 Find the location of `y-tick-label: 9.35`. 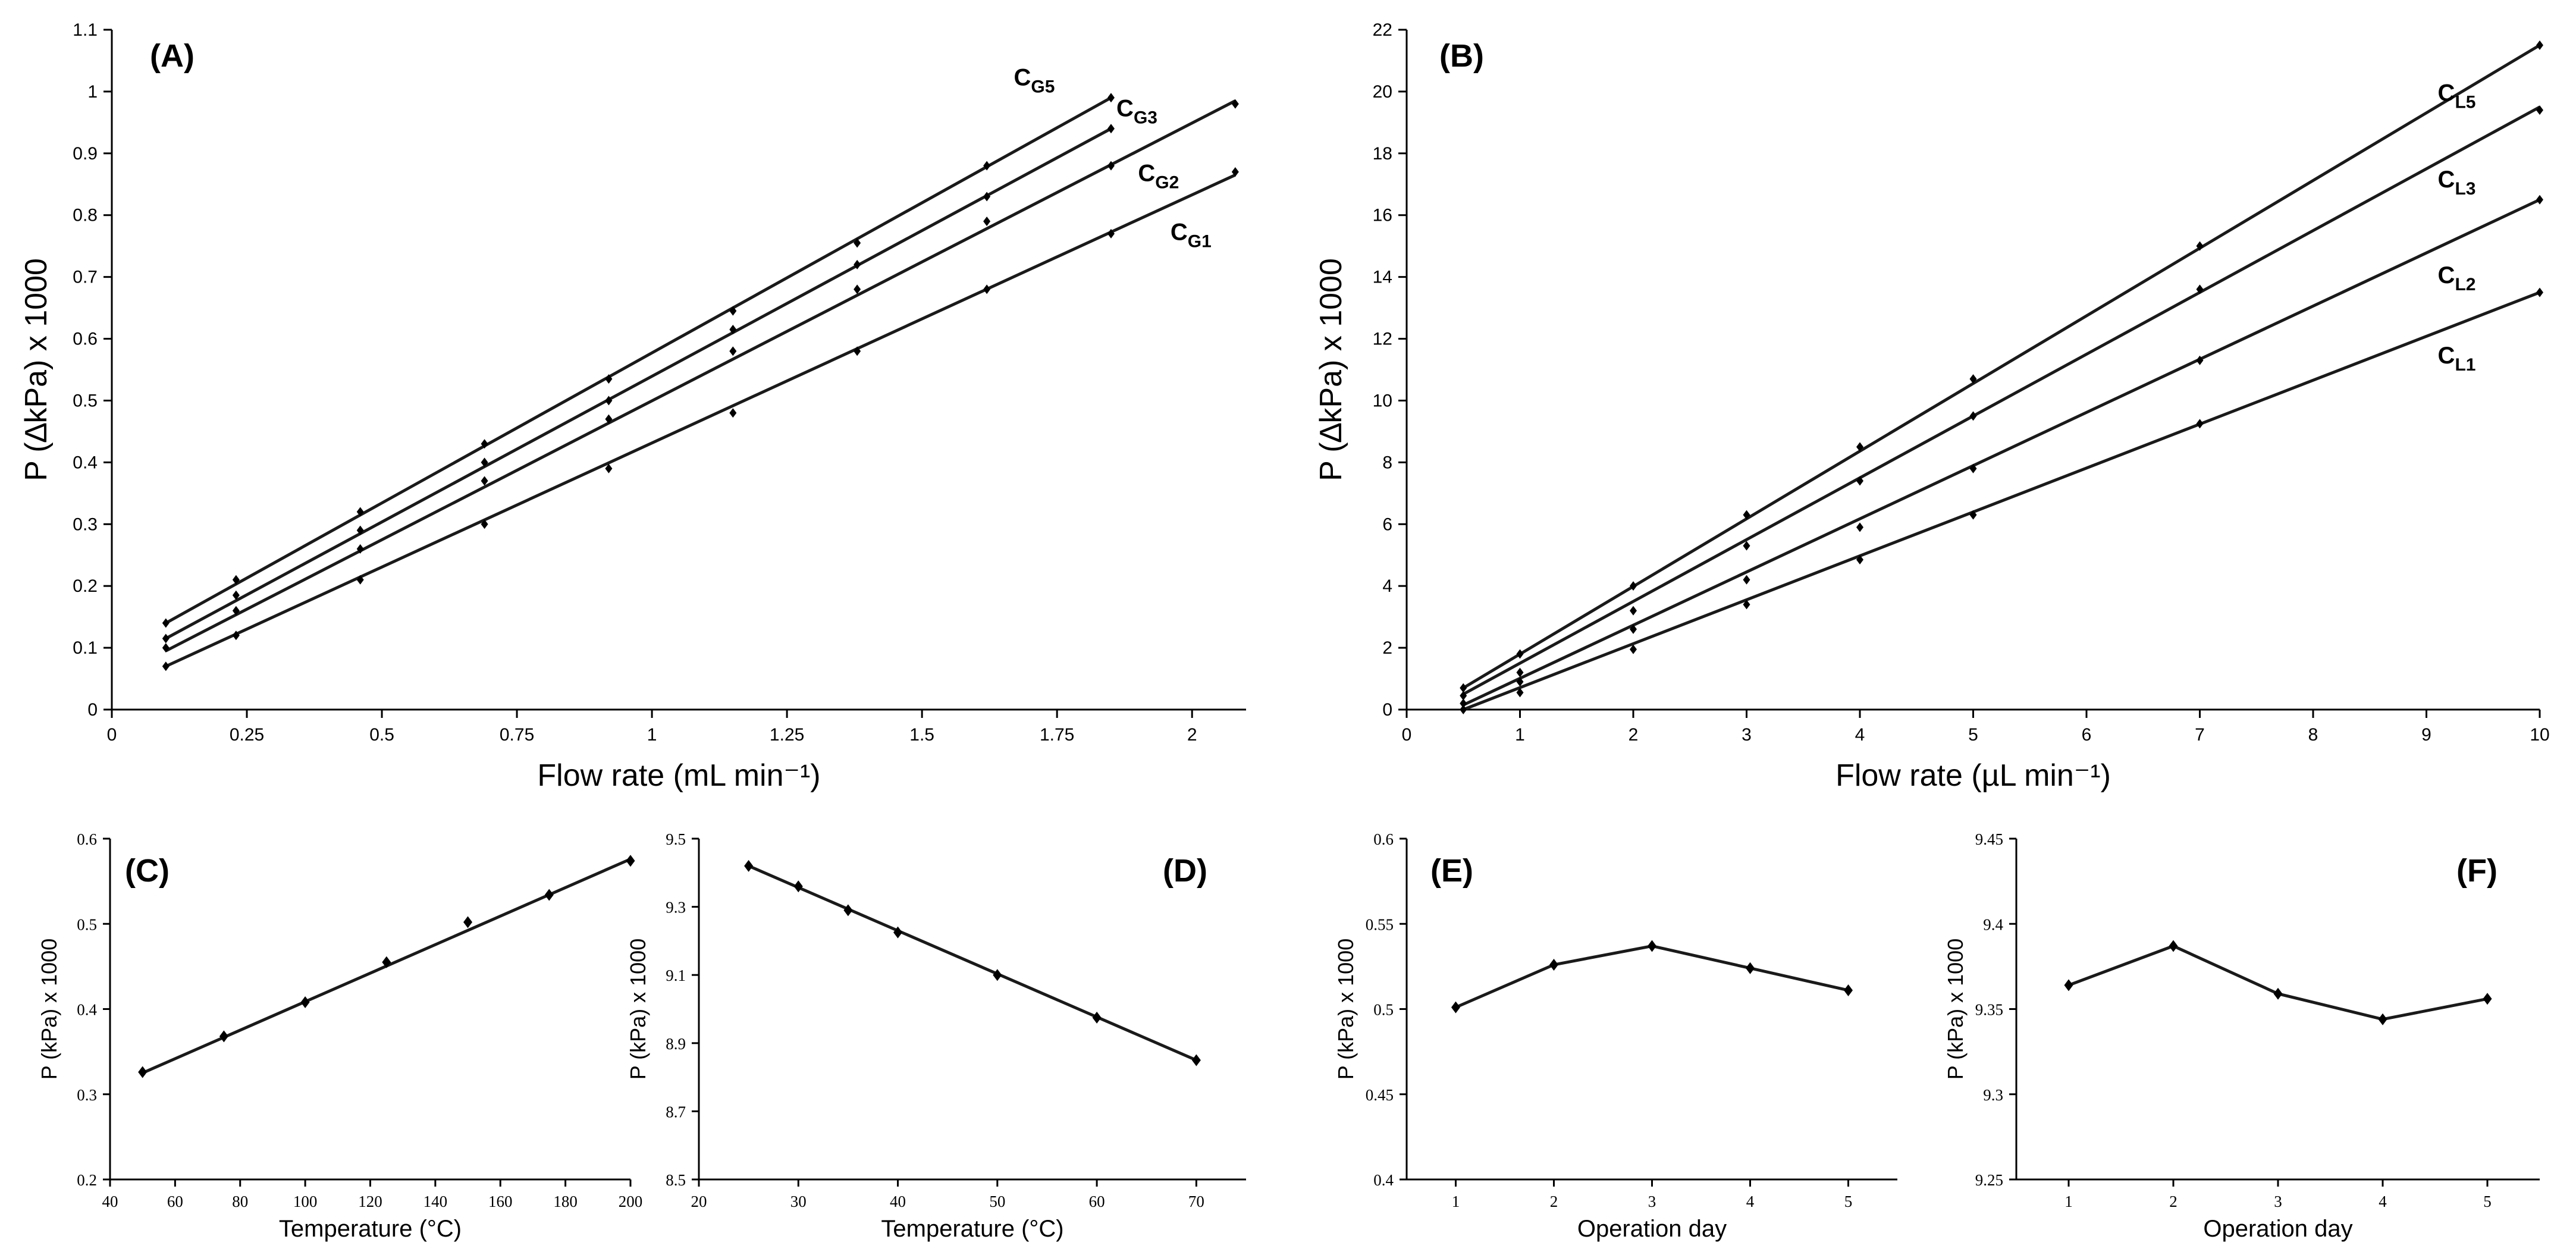

y-tick-label: 9.35 is located at coordinates (1989, 1010).